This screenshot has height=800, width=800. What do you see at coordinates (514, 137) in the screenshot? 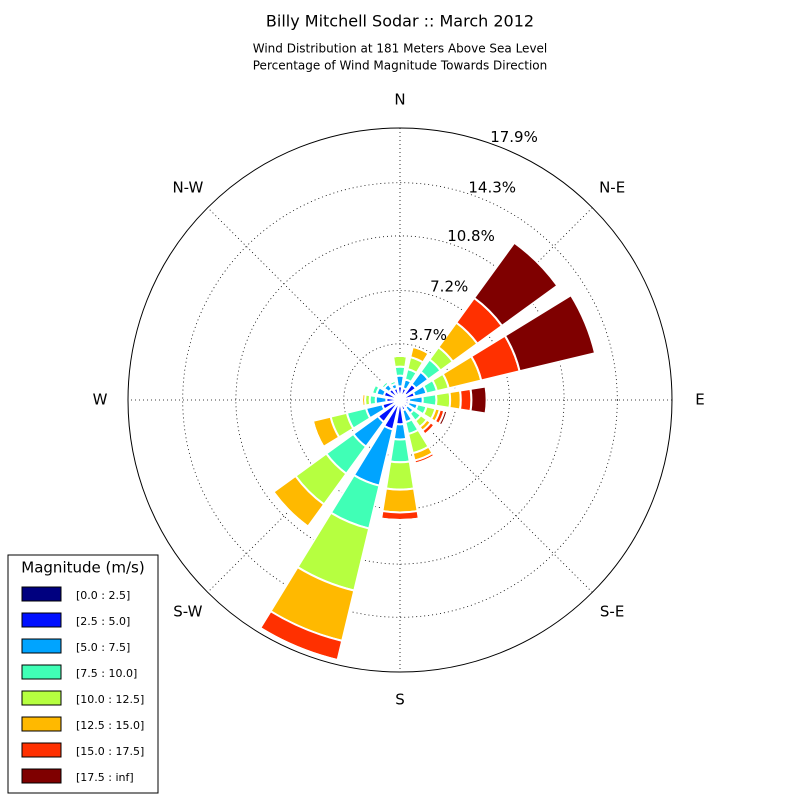
I see `r-tick-label: 17.9%` at bounding box center [514, 137].